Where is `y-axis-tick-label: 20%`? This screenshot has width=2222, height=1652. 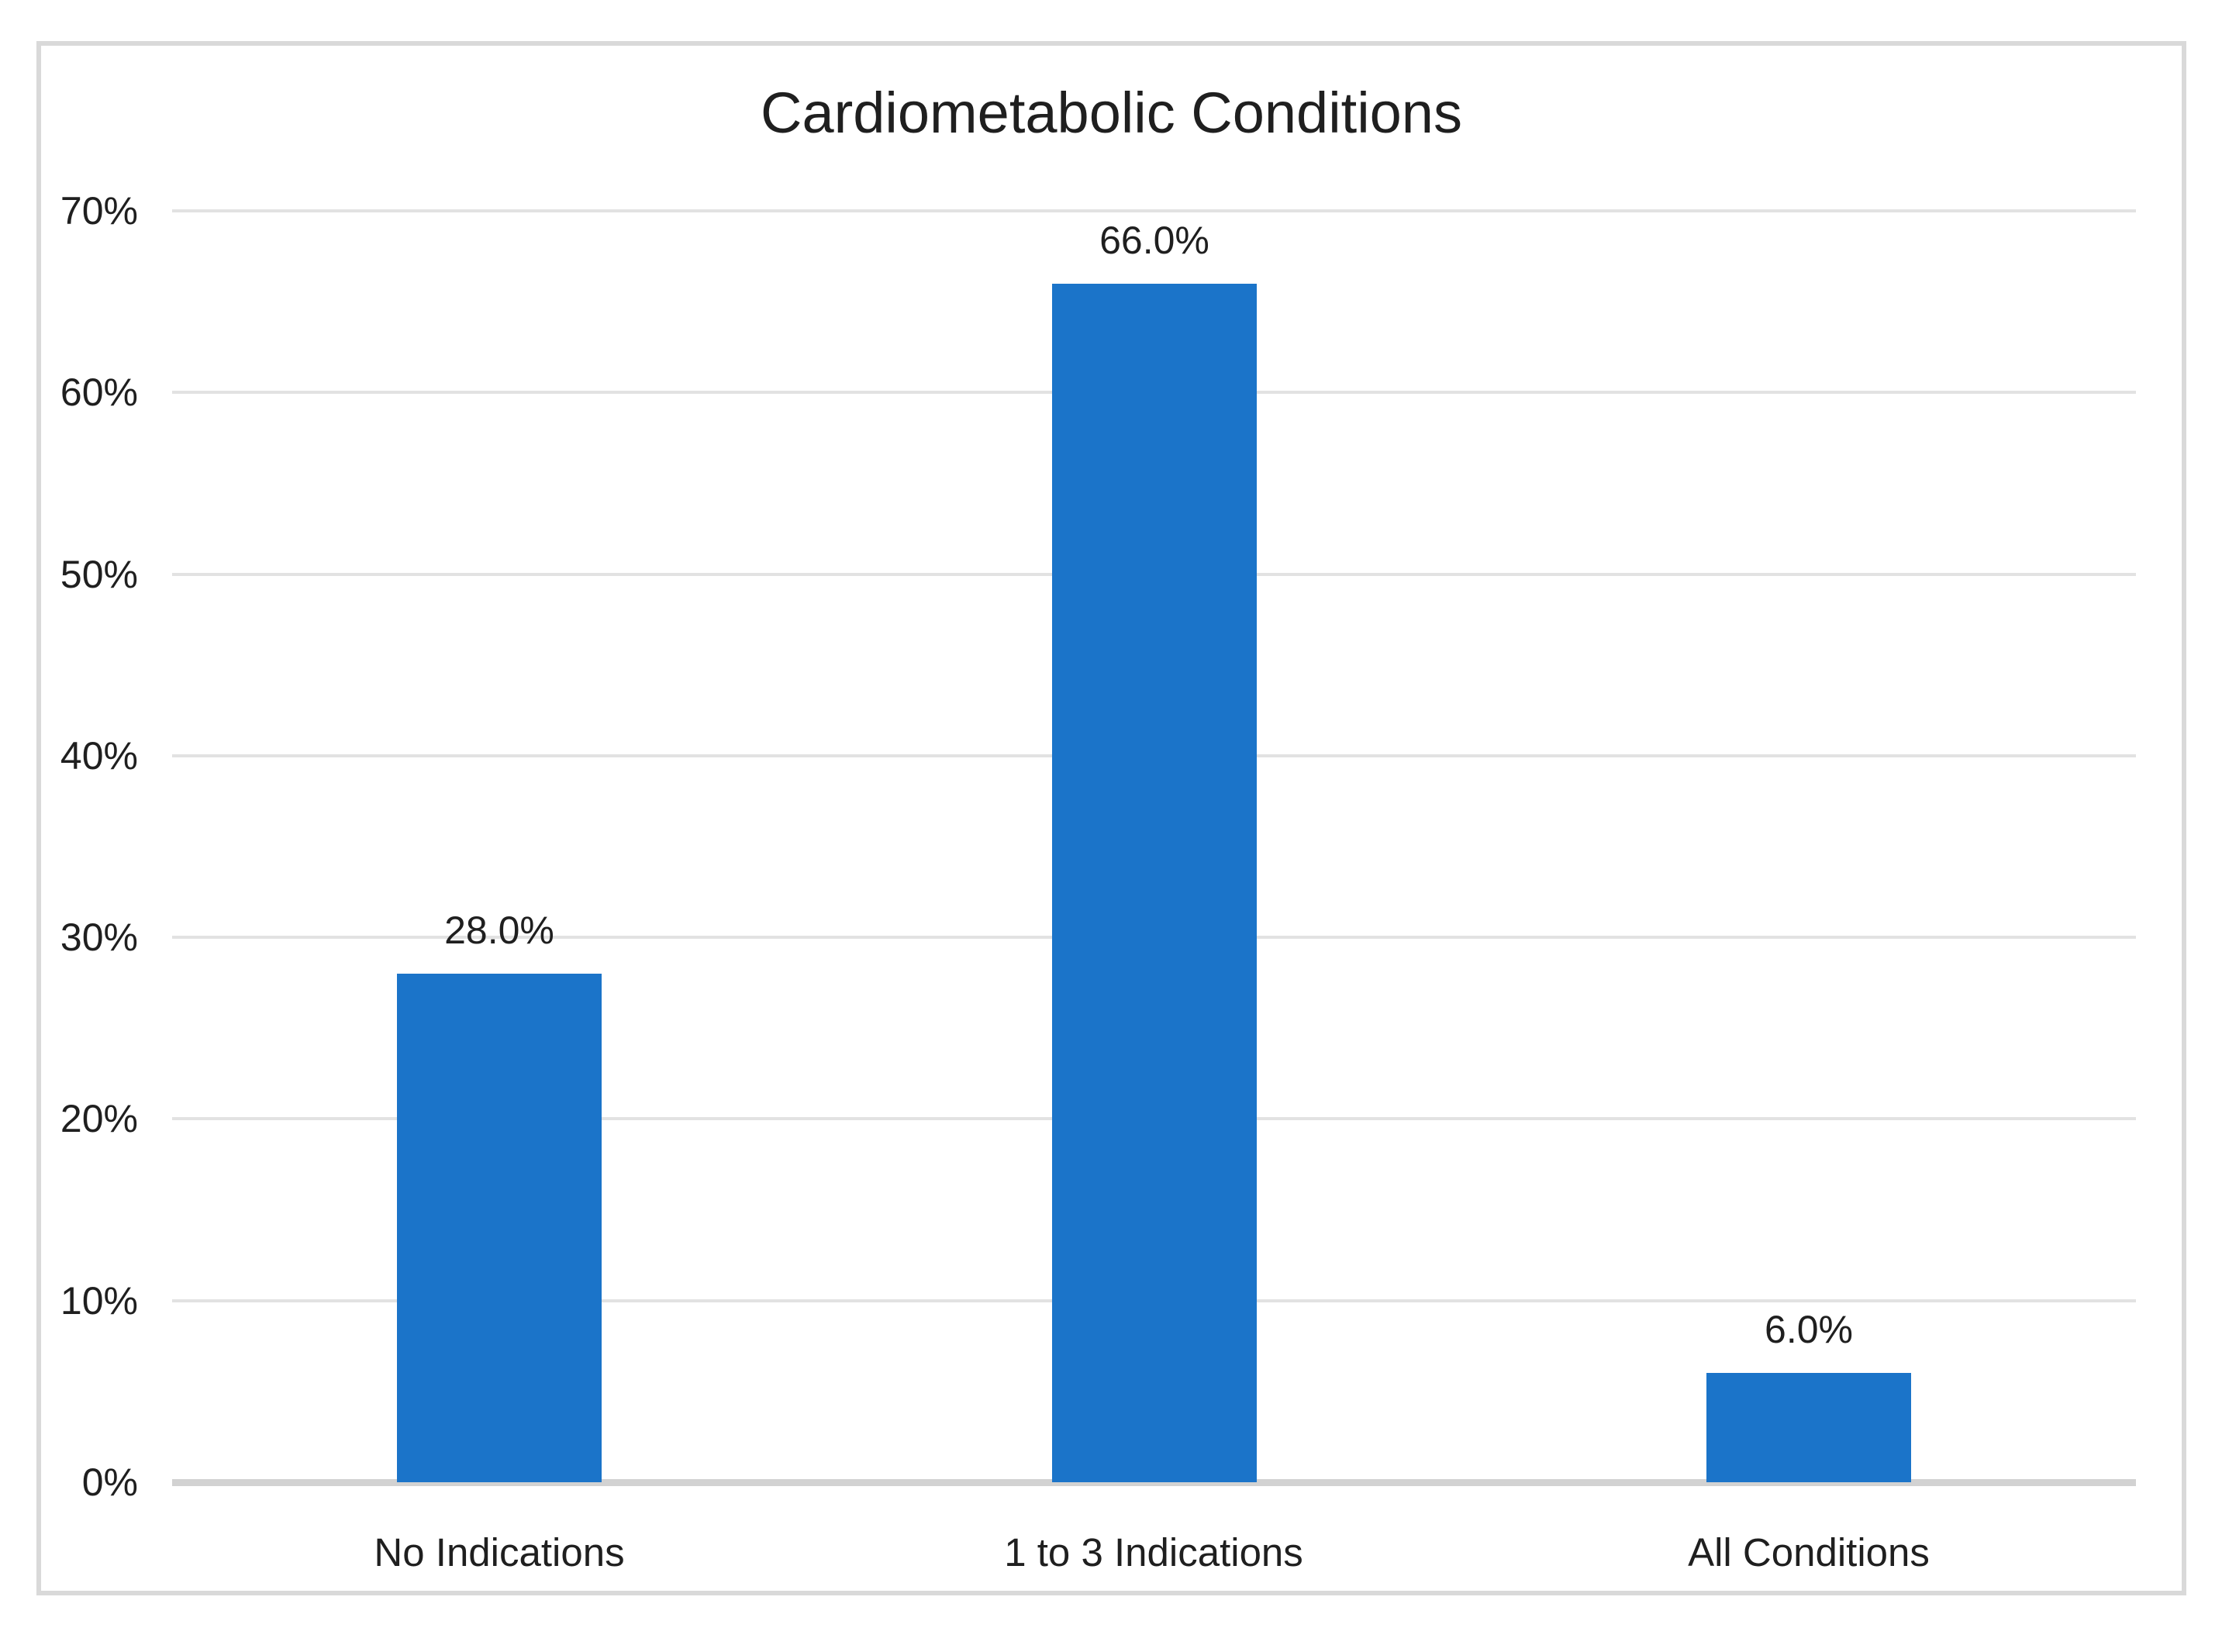 y-axis-tick-label: 20% is located at coordinates (99, 1118).